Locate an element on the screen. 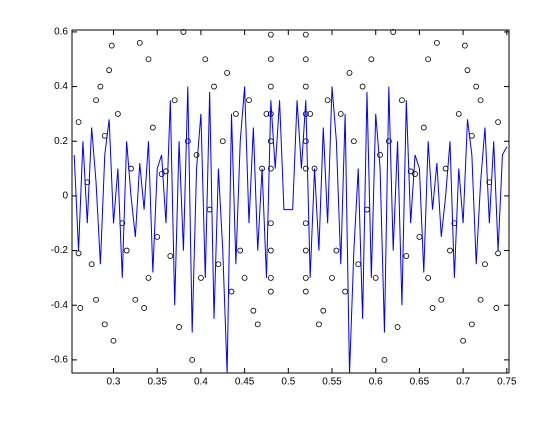 The height and width of the screenshot is (424, 560). x-tick-label: 0.65 is located at coordinates (420, 382).